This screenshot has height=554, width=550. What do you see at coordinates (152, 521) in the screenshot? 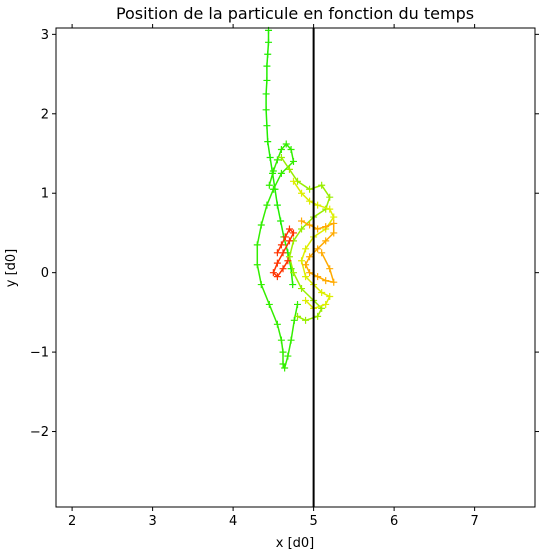
I see `x-tick-label: 3` at bounding box center [152, 521].